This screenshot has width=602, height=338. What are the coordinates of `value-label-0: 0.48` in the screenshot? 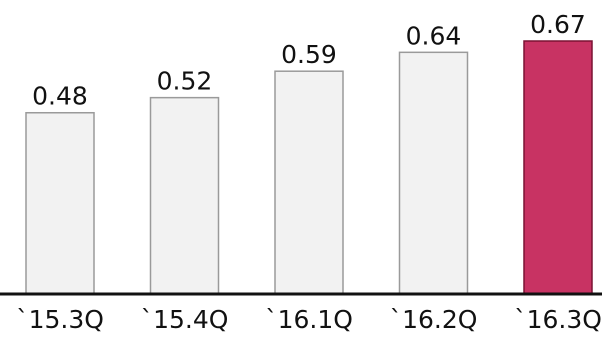 It's located at (60, 96).